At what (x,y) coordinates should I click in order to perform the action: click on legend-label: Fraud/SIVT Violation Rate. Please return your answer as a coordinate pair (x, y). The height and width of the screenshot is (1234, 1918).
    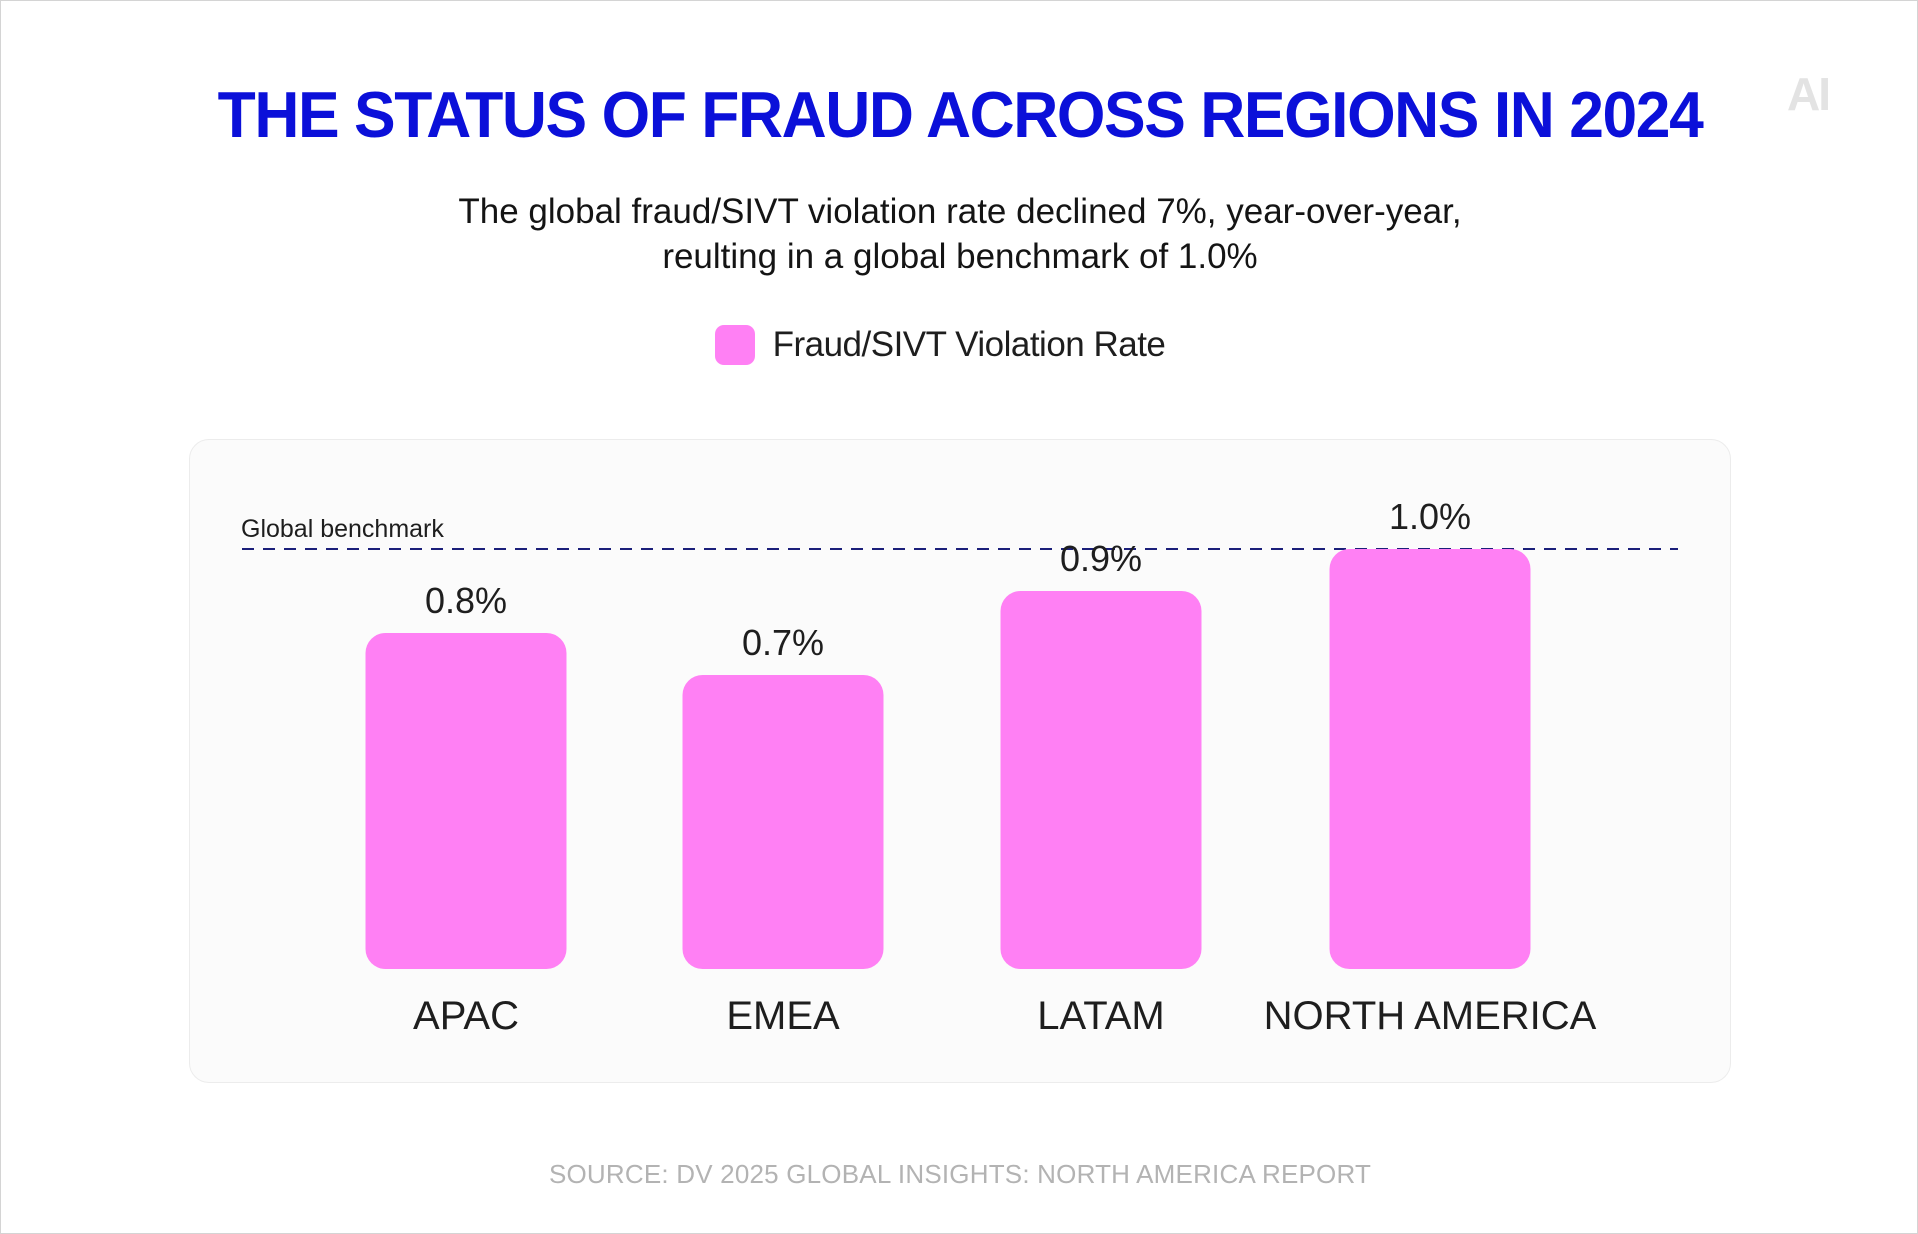
    Looking at the image, I should click on (969, 344).